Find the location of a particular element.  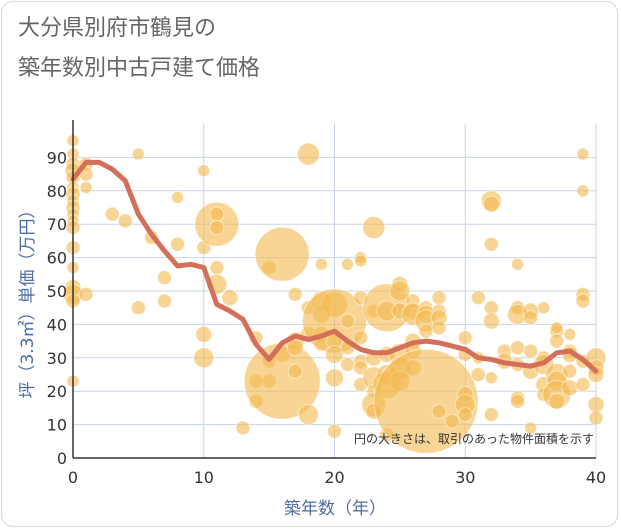

y-tick-label: 30 is located at coordinates (57, 358).